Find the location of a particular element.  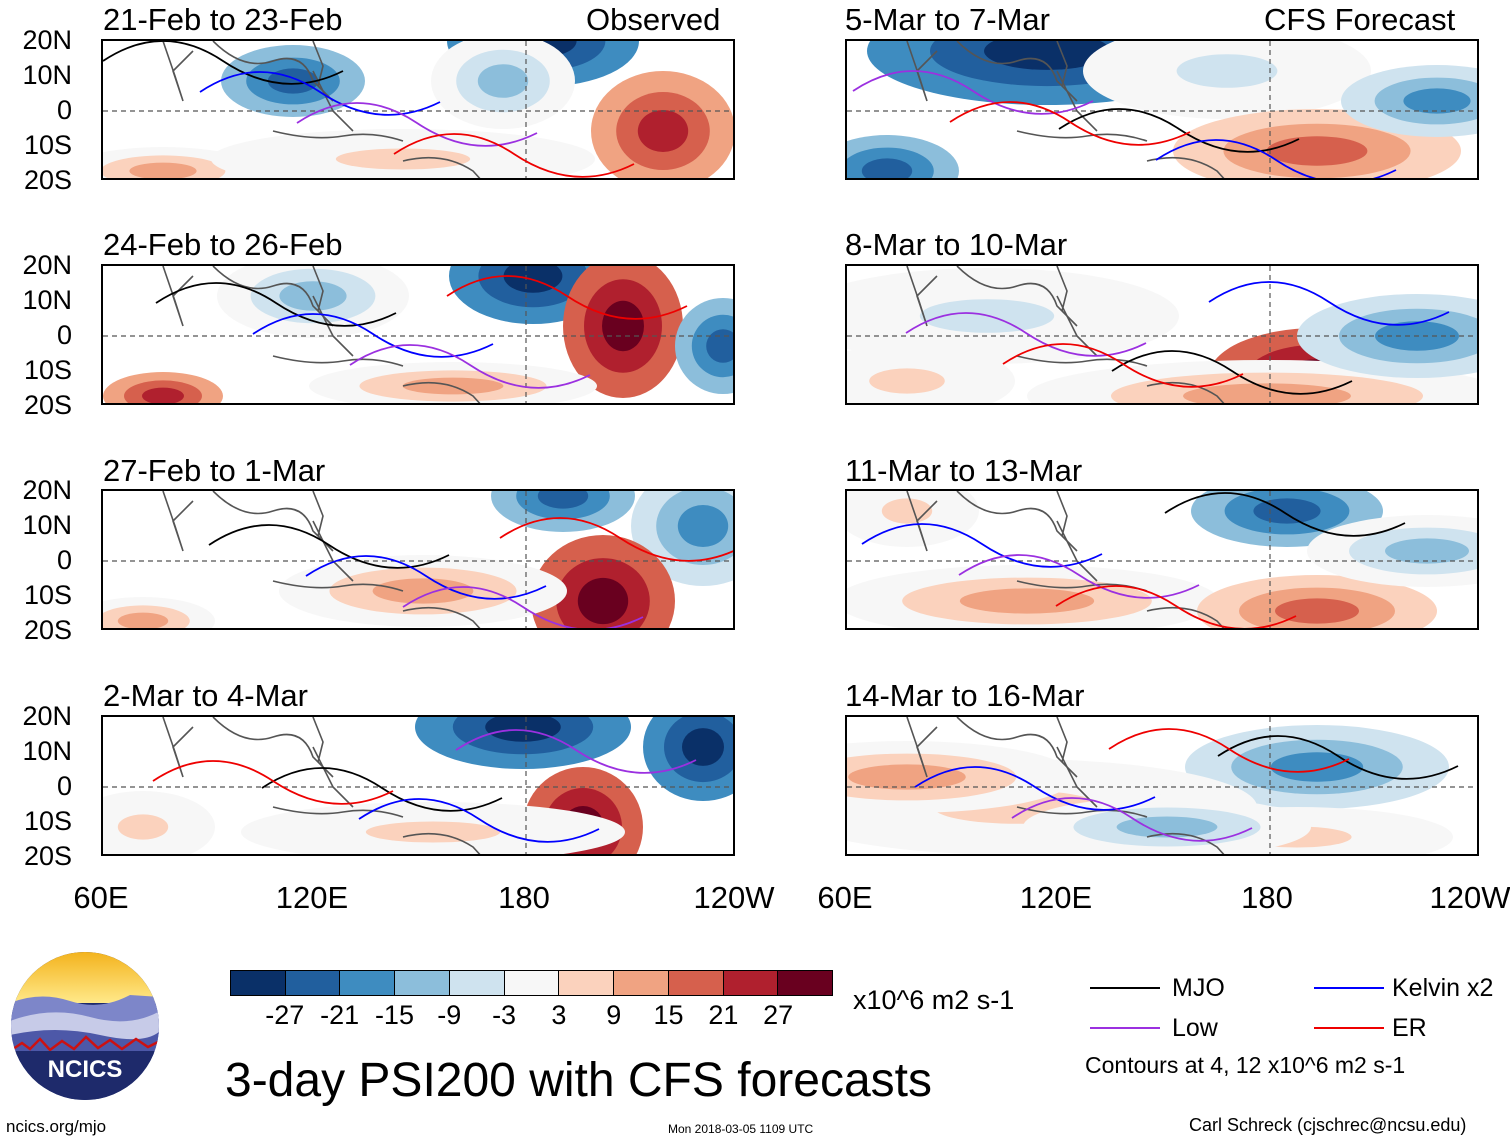

panel-title-2: 24-Feb to 26-Feb is located at coordinates (223, 244).